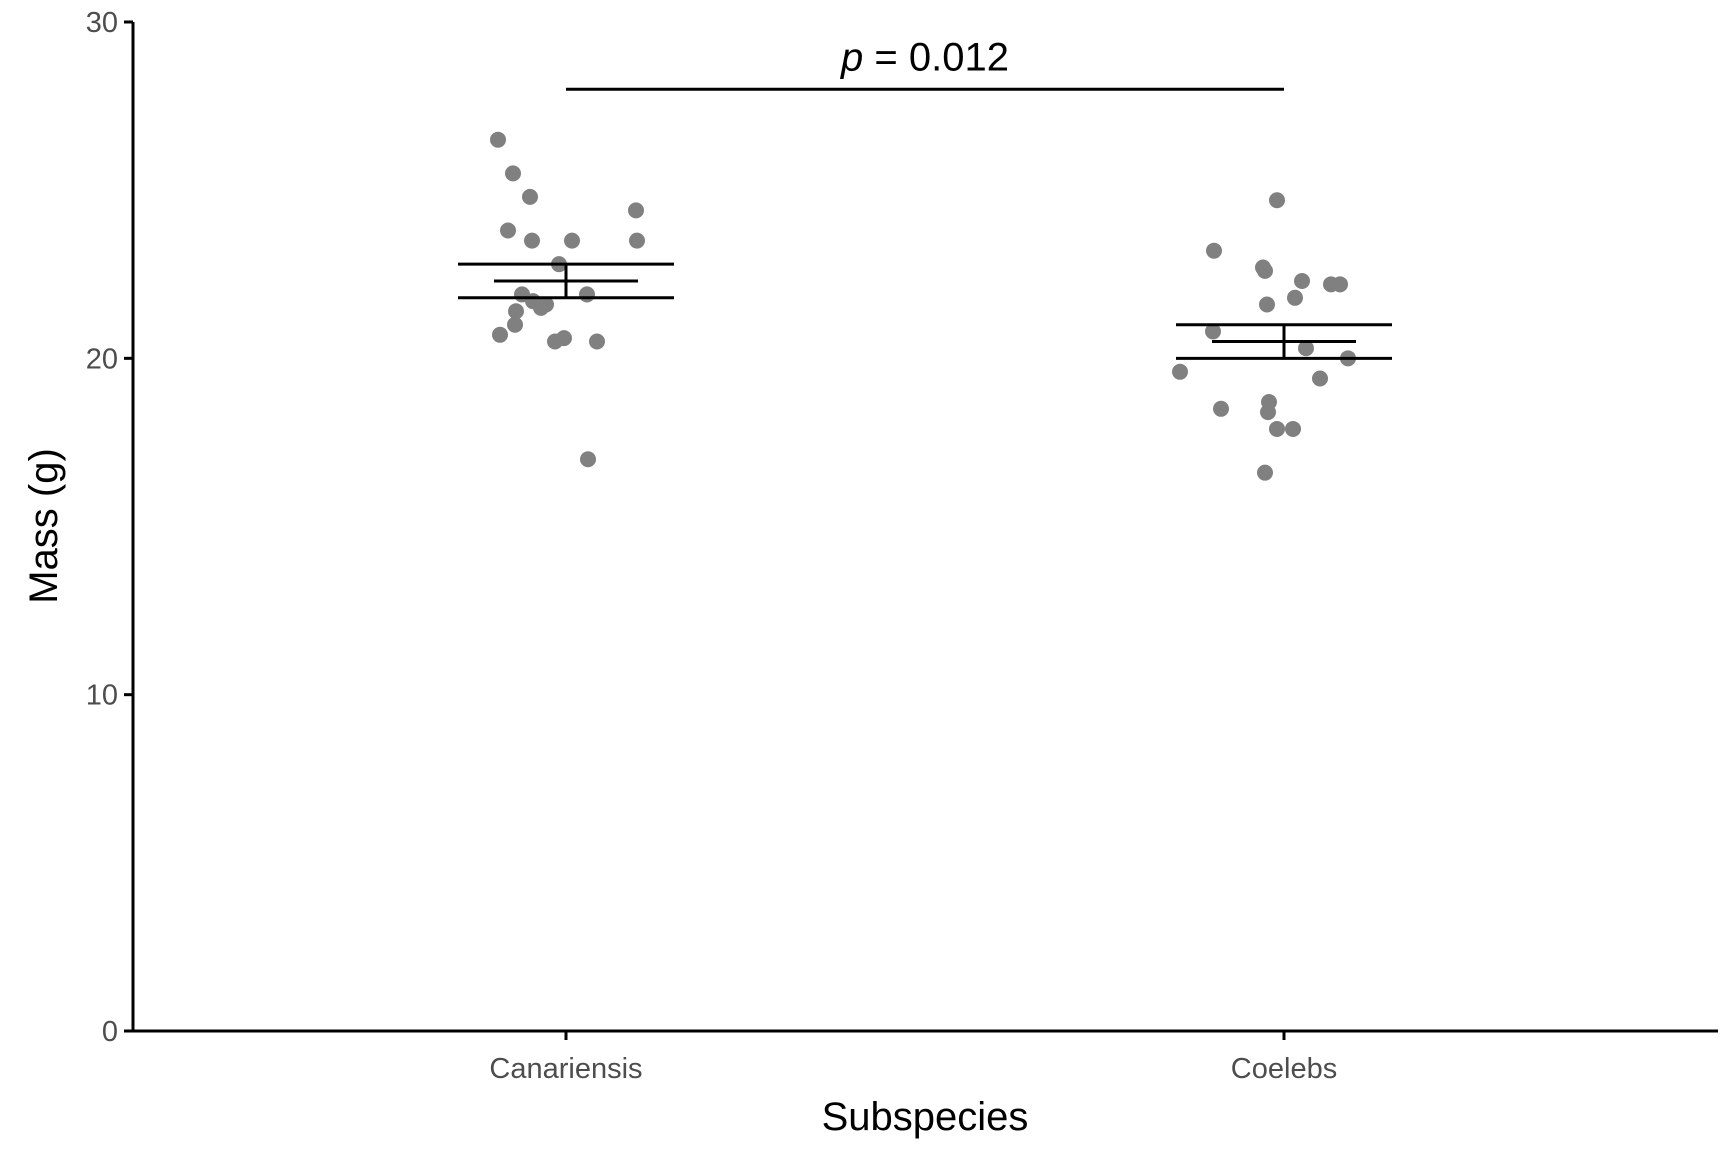 This screenshot has width=1728, height=1152. I want to click on y-tick-label: 10, so click(102, 696).